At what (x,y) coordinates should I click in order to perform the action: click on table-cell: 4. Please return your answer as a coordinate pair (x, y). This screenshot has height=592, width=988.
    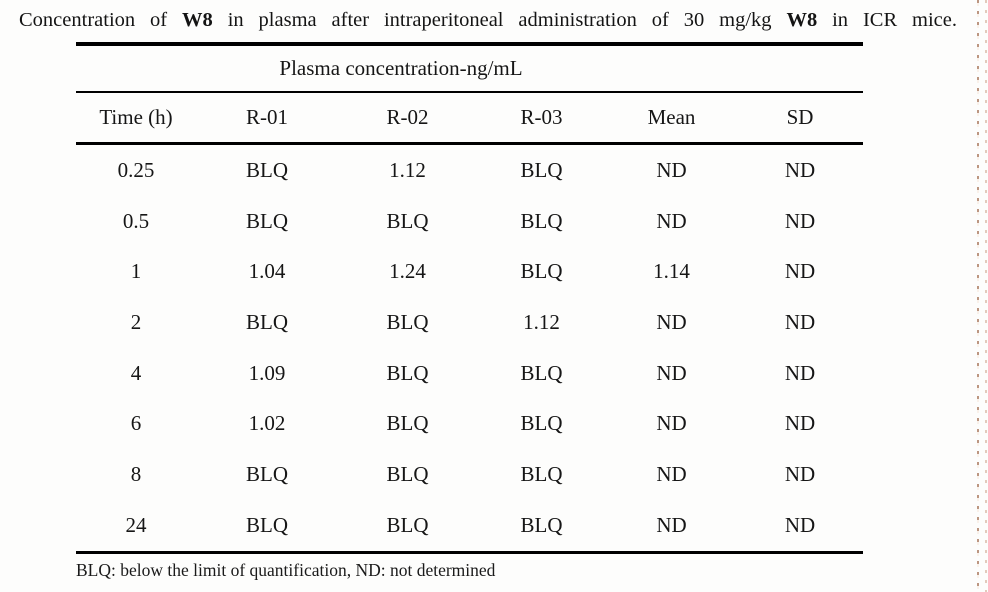
    Looking at the image, I should click on (136, 372).